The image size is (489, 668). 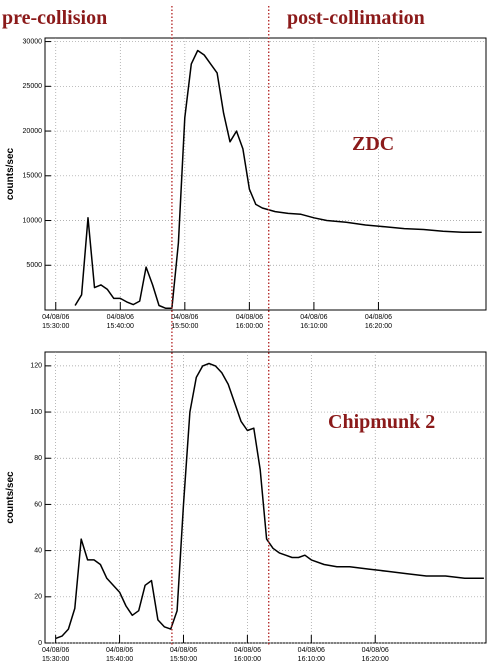 I want to click on y-tick-label: 100, so click(x=36, y=412).